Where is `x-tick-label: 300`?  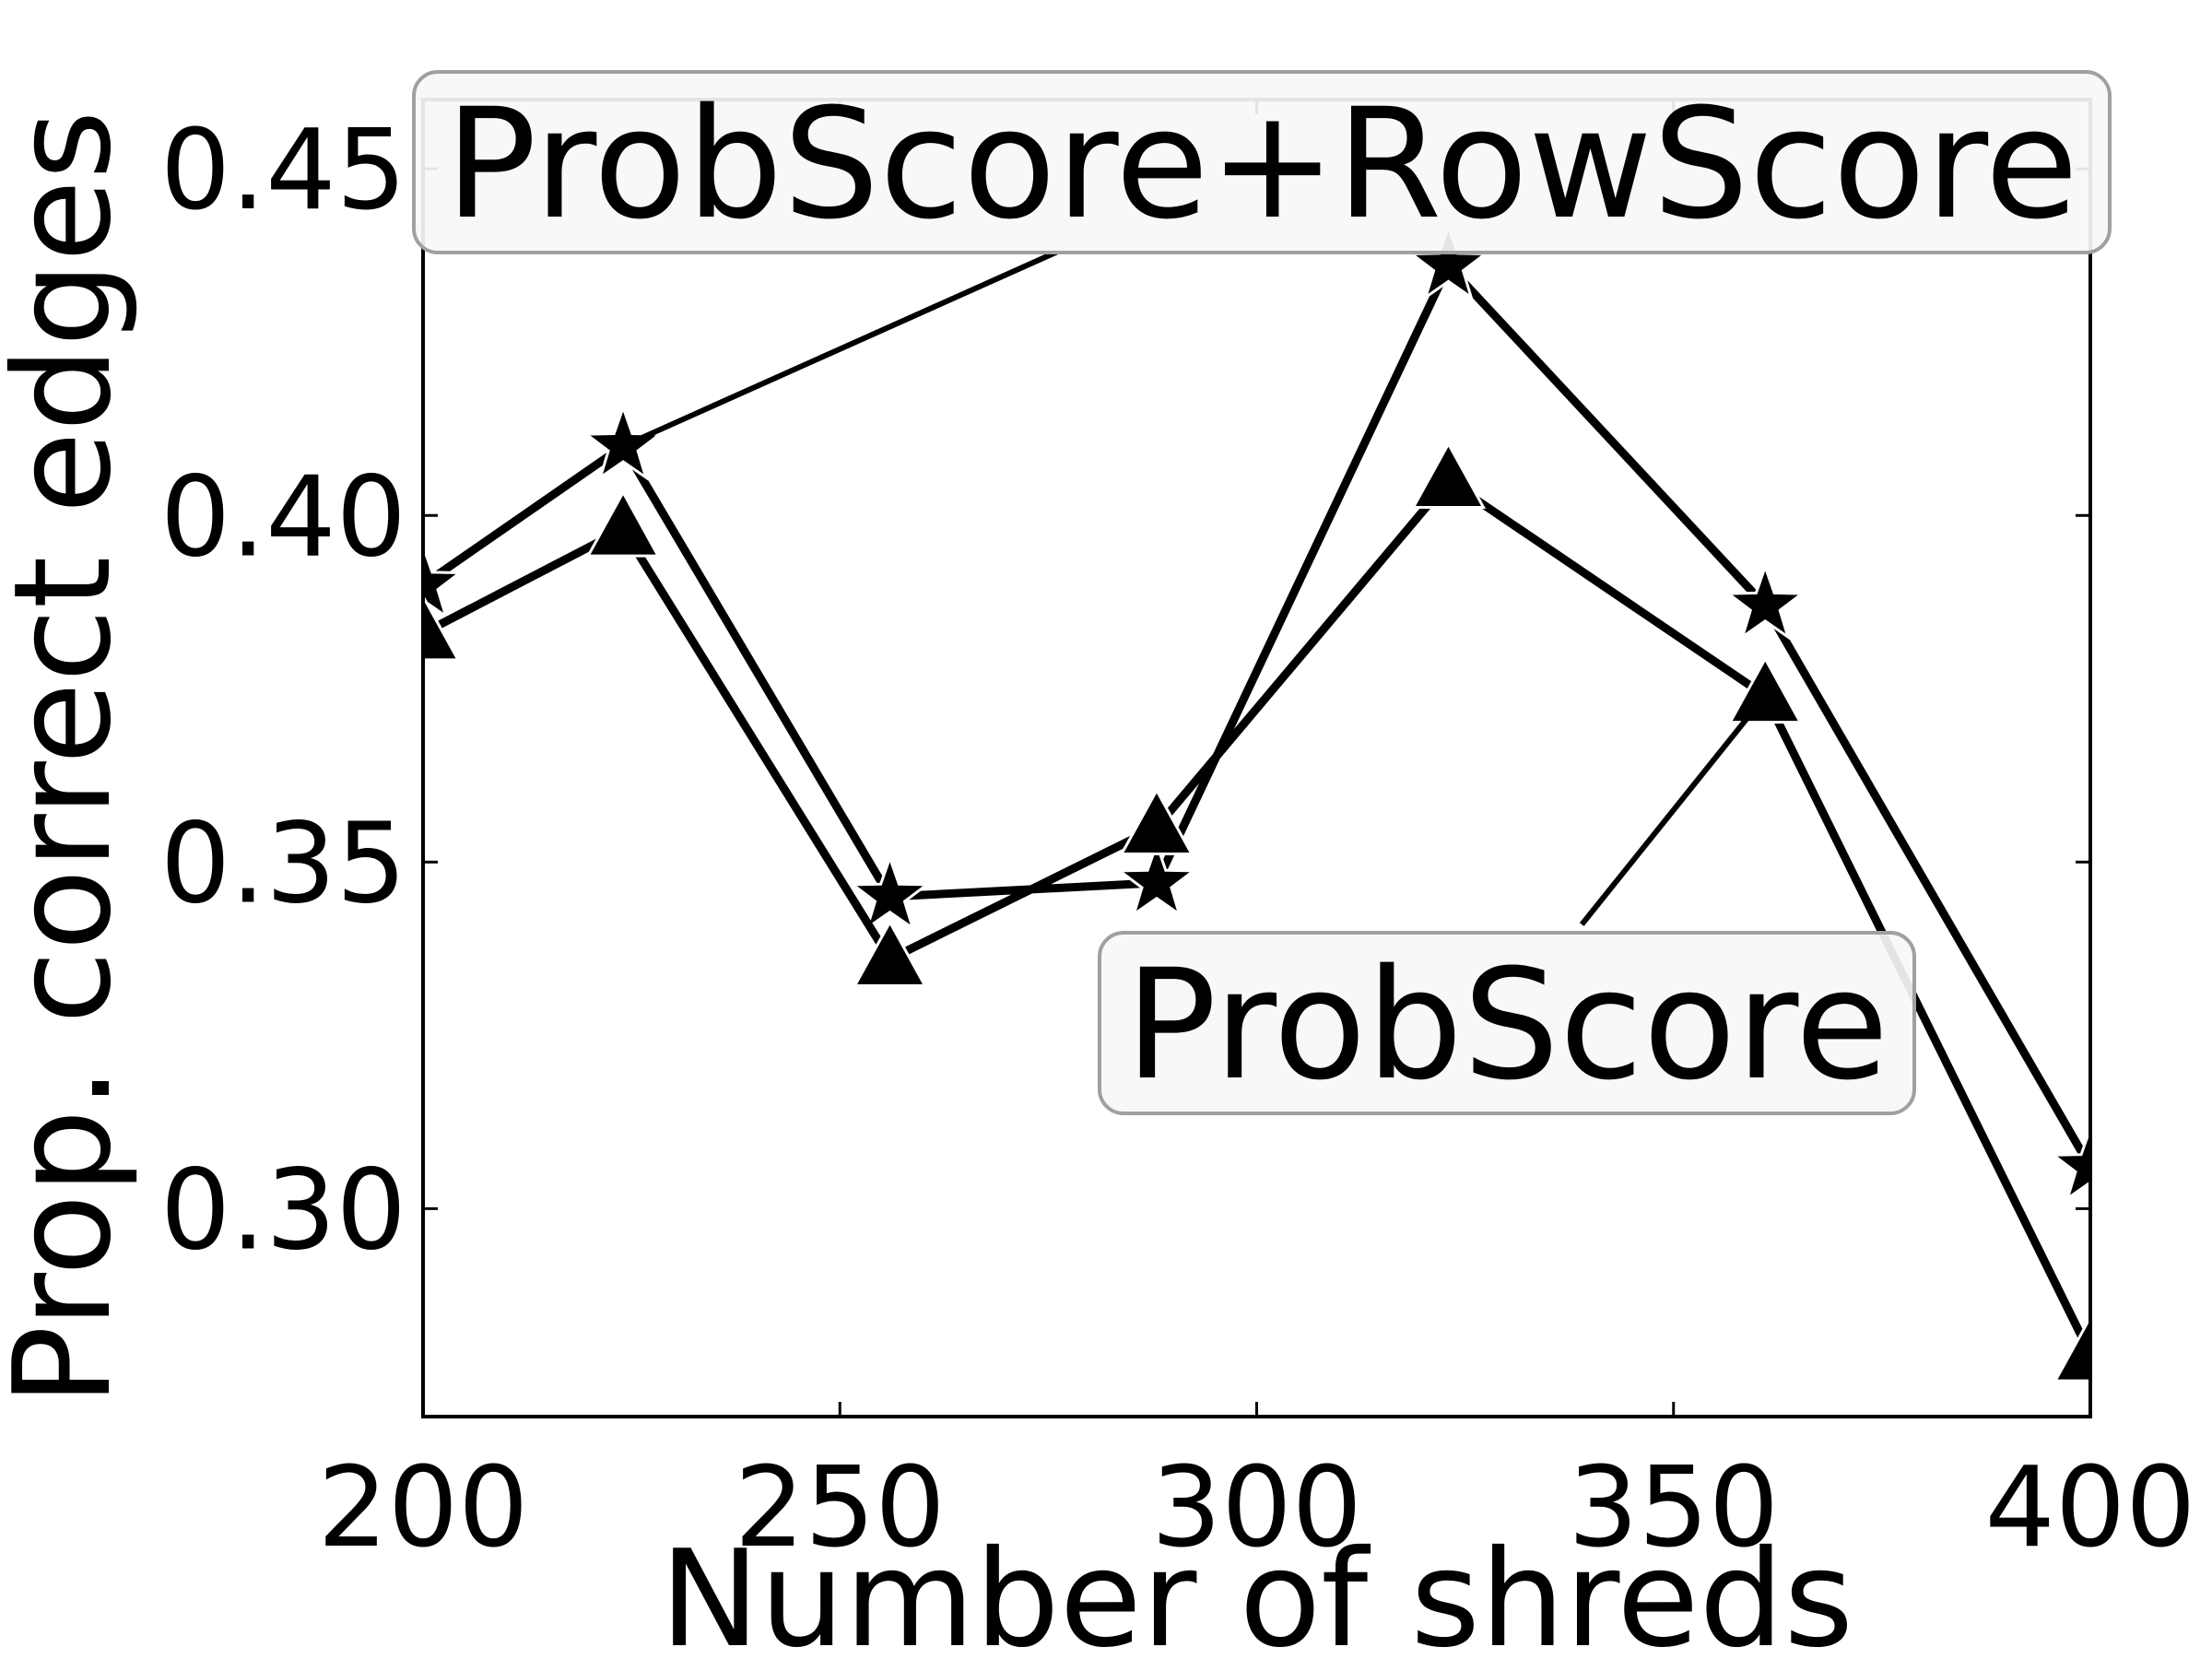
x-tick-label: 300 is located at coordinates (1256, 1508).